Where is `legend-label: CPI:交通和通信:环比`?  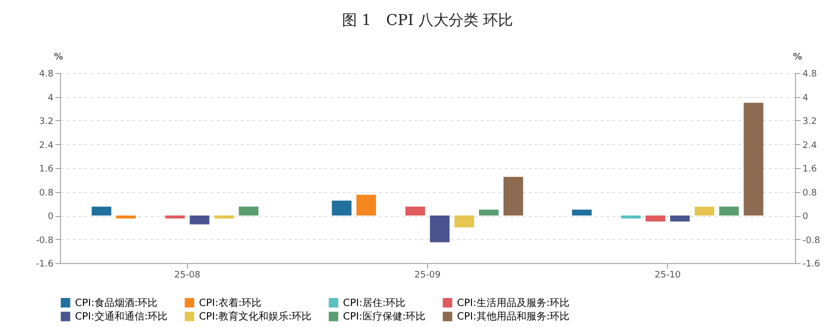
legend-label: CPI:交通和通信:环比 is located at coordinates (121, 316).